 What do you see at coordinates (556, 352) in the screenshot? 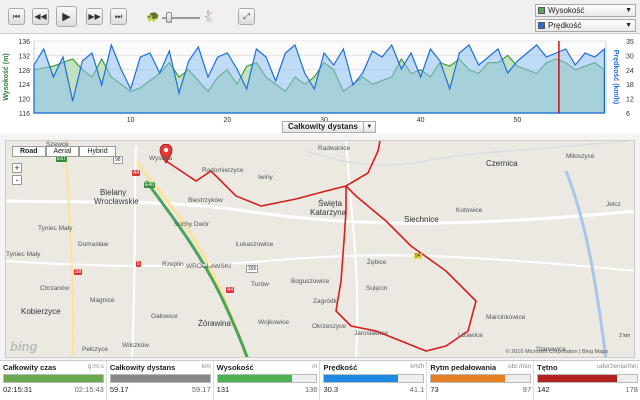
I see `map-copyright: © 2010 Microsoft Corporation | Bing Maps` at bounding box center [556, 352].